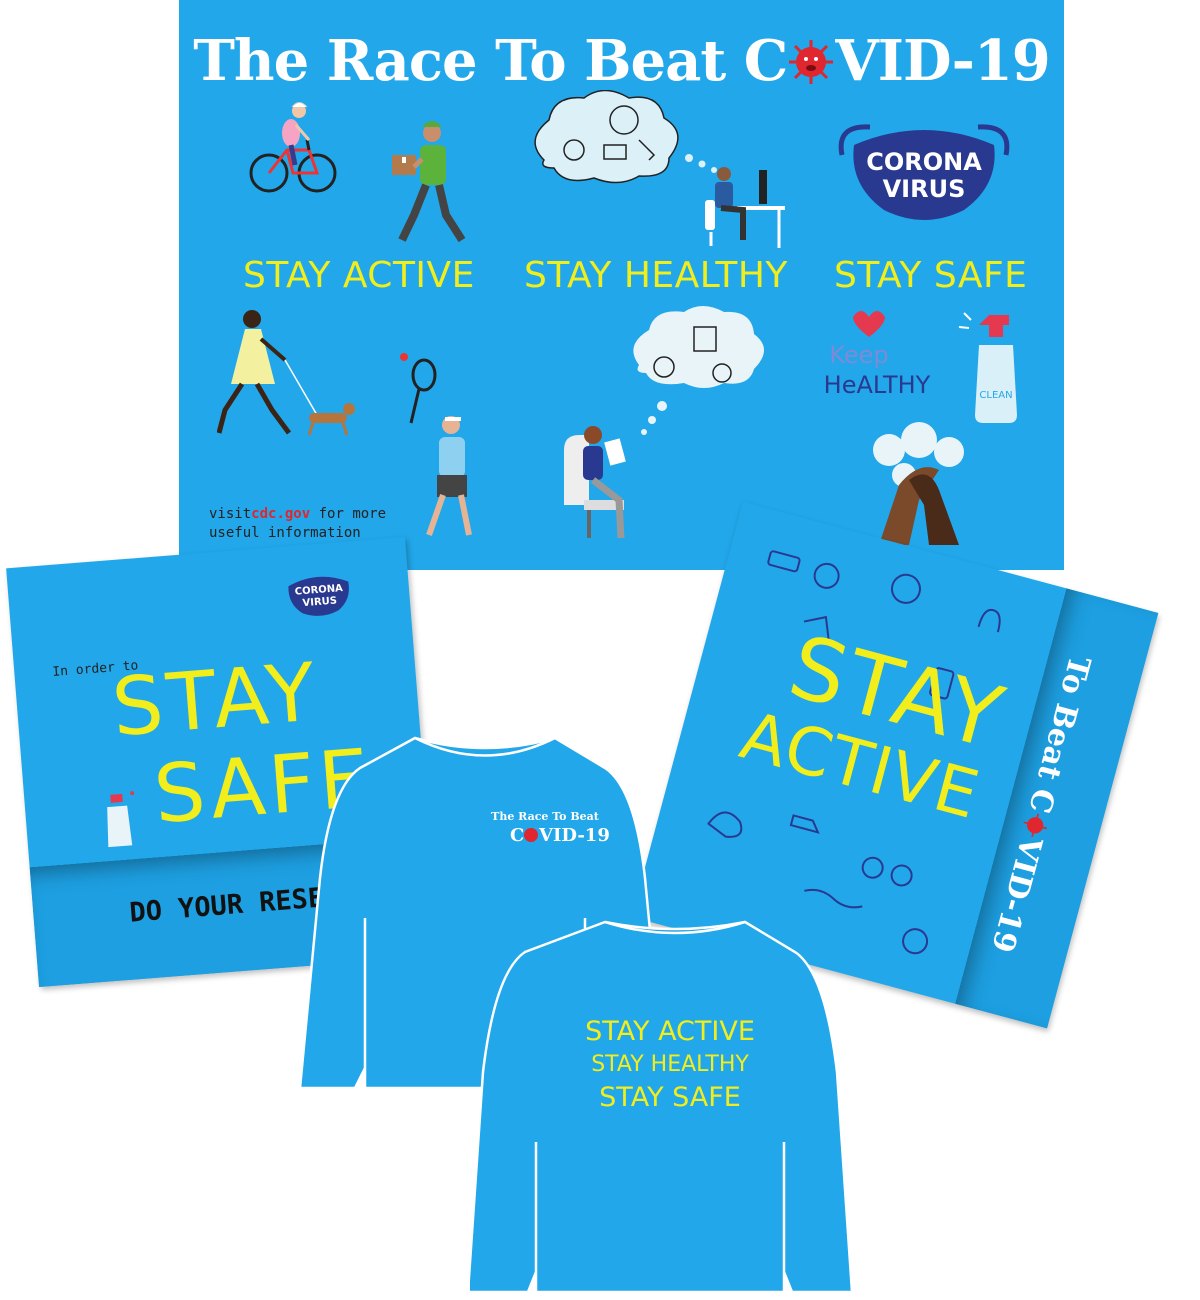 The image size is (1200, 1300). What do you see at coordinates (877, 385) in the screenshot?
I see `svg-text: HeALTHY` at bounding box center [877, 385].